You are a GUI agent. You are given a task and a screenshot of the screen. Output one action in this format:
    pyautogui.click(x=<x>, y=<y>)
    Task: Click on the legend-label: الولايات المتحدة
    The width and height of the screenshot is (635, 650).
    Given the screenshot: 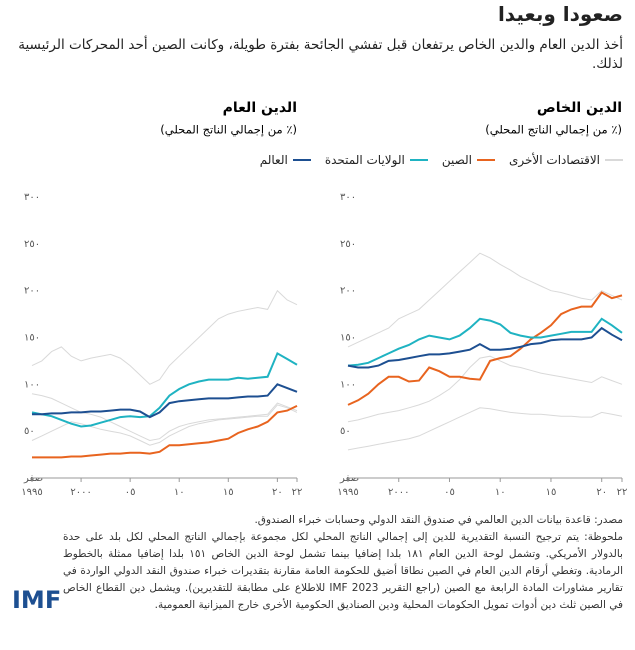 What is the action you would take?
    pyautogui.click(x=364, y=160)
    